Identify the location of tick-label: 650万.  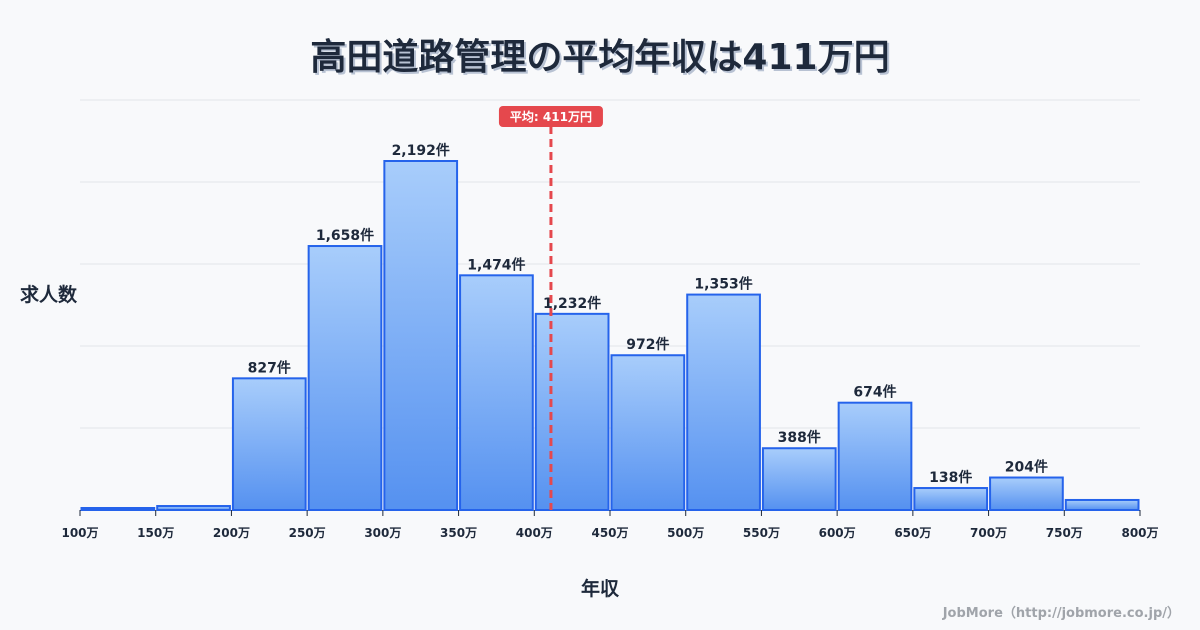
(912, 533).